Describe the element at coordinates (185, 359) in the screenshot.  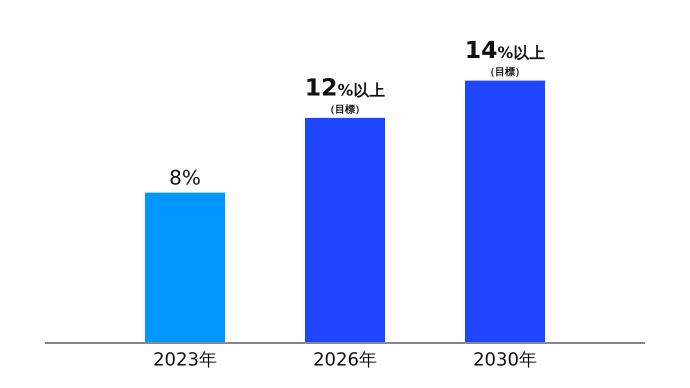
I see `x-tick-label: 2023年` at that location.